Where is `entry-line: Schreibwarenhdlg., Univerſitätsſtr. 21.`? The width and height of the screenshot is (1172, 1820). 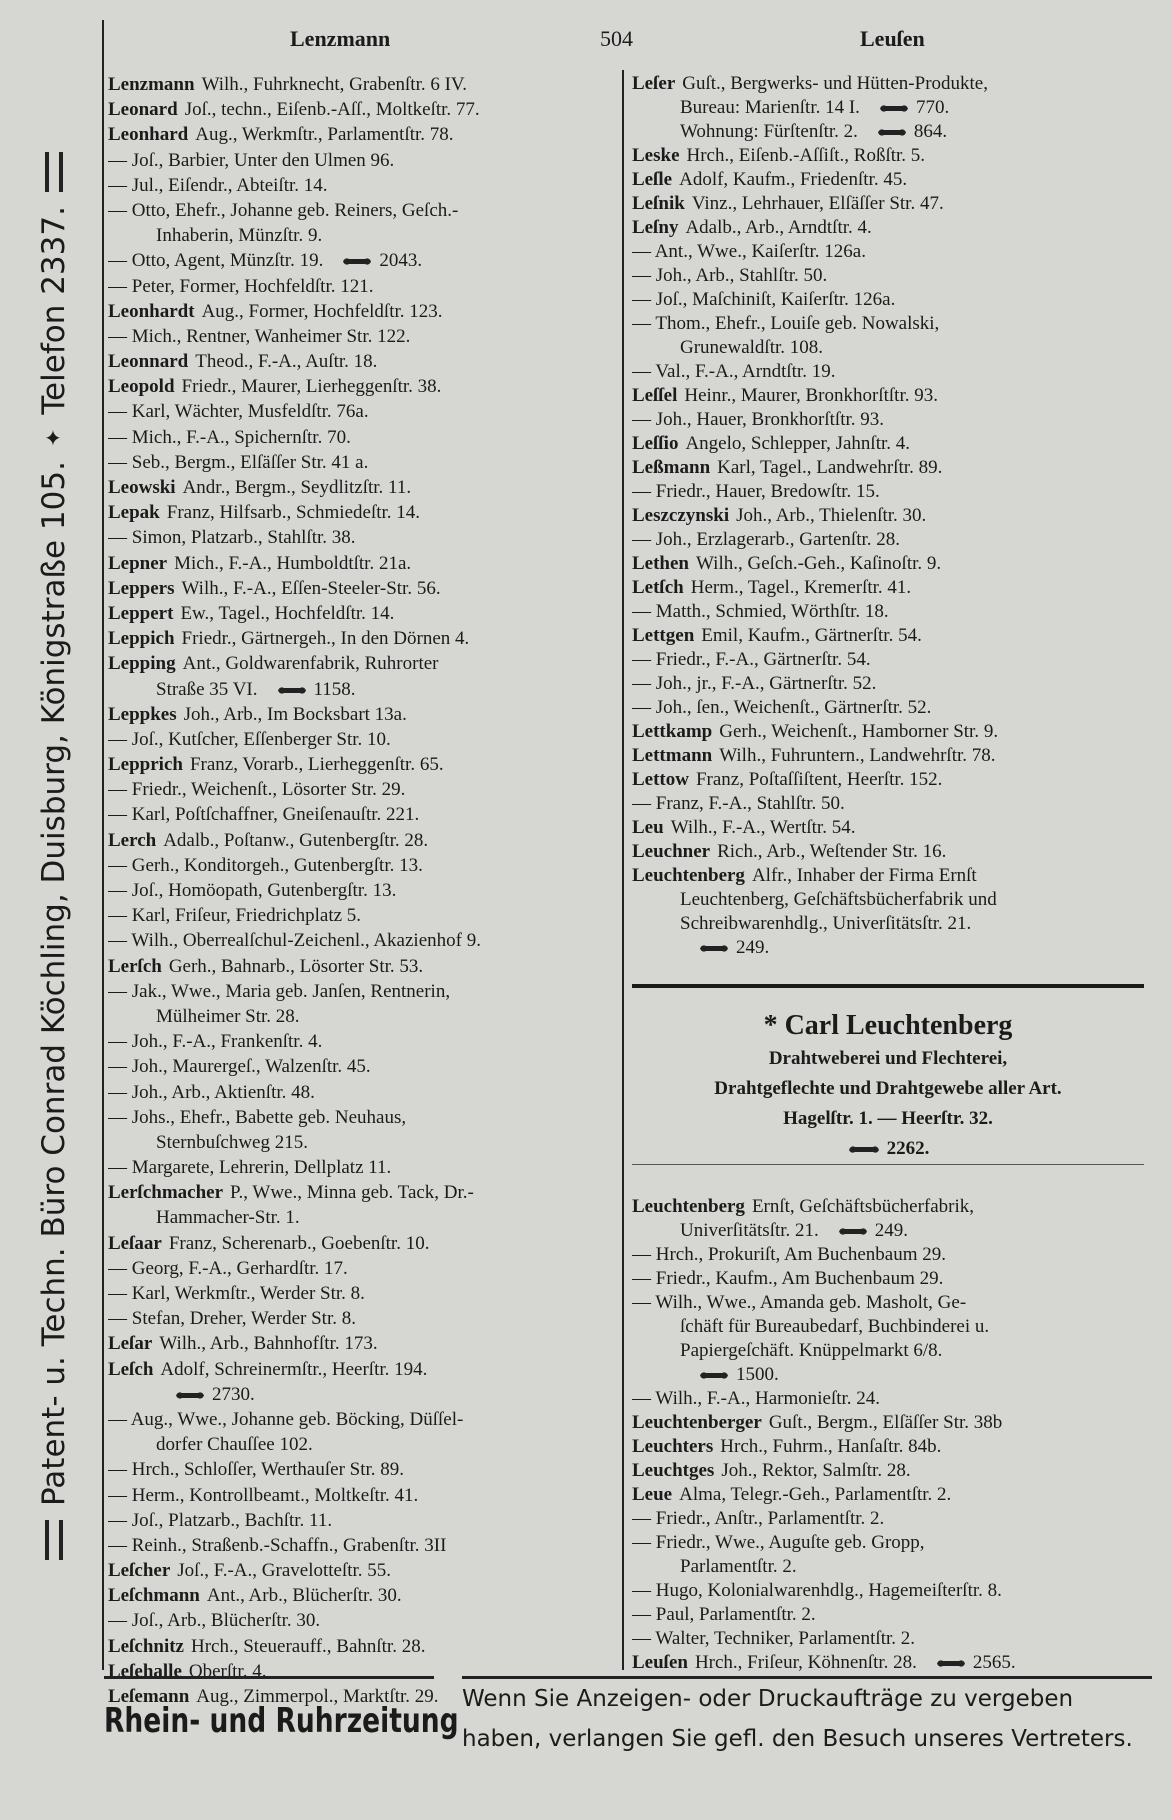 entry-line: Schreibwarenhdlg., Univerſitätsſtr. 21. is located at coordinates (899, 924).